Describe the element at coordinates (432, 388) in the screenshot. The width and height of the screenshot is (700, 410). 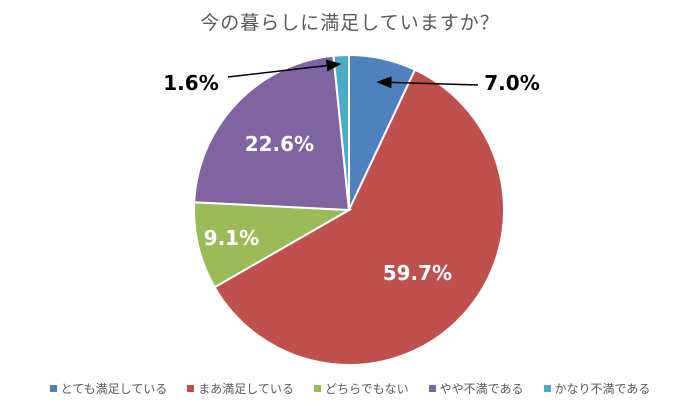
I see `legend-swatch-somewhat-dissatisfied` at that location.